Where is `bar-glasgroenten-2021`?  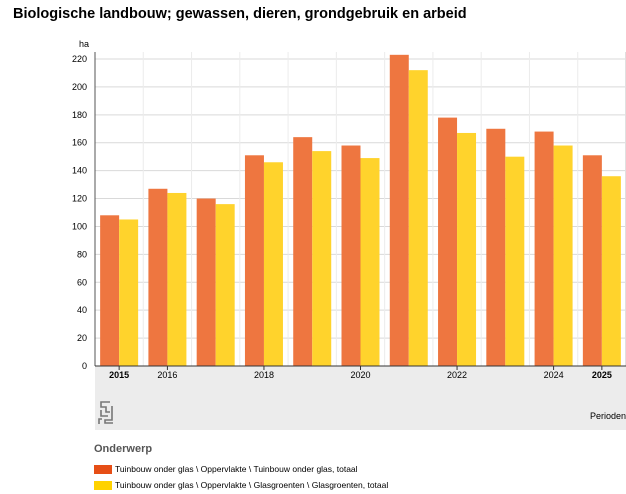 bar-glasgroenten-2021 is located at coordinates (418, 218).